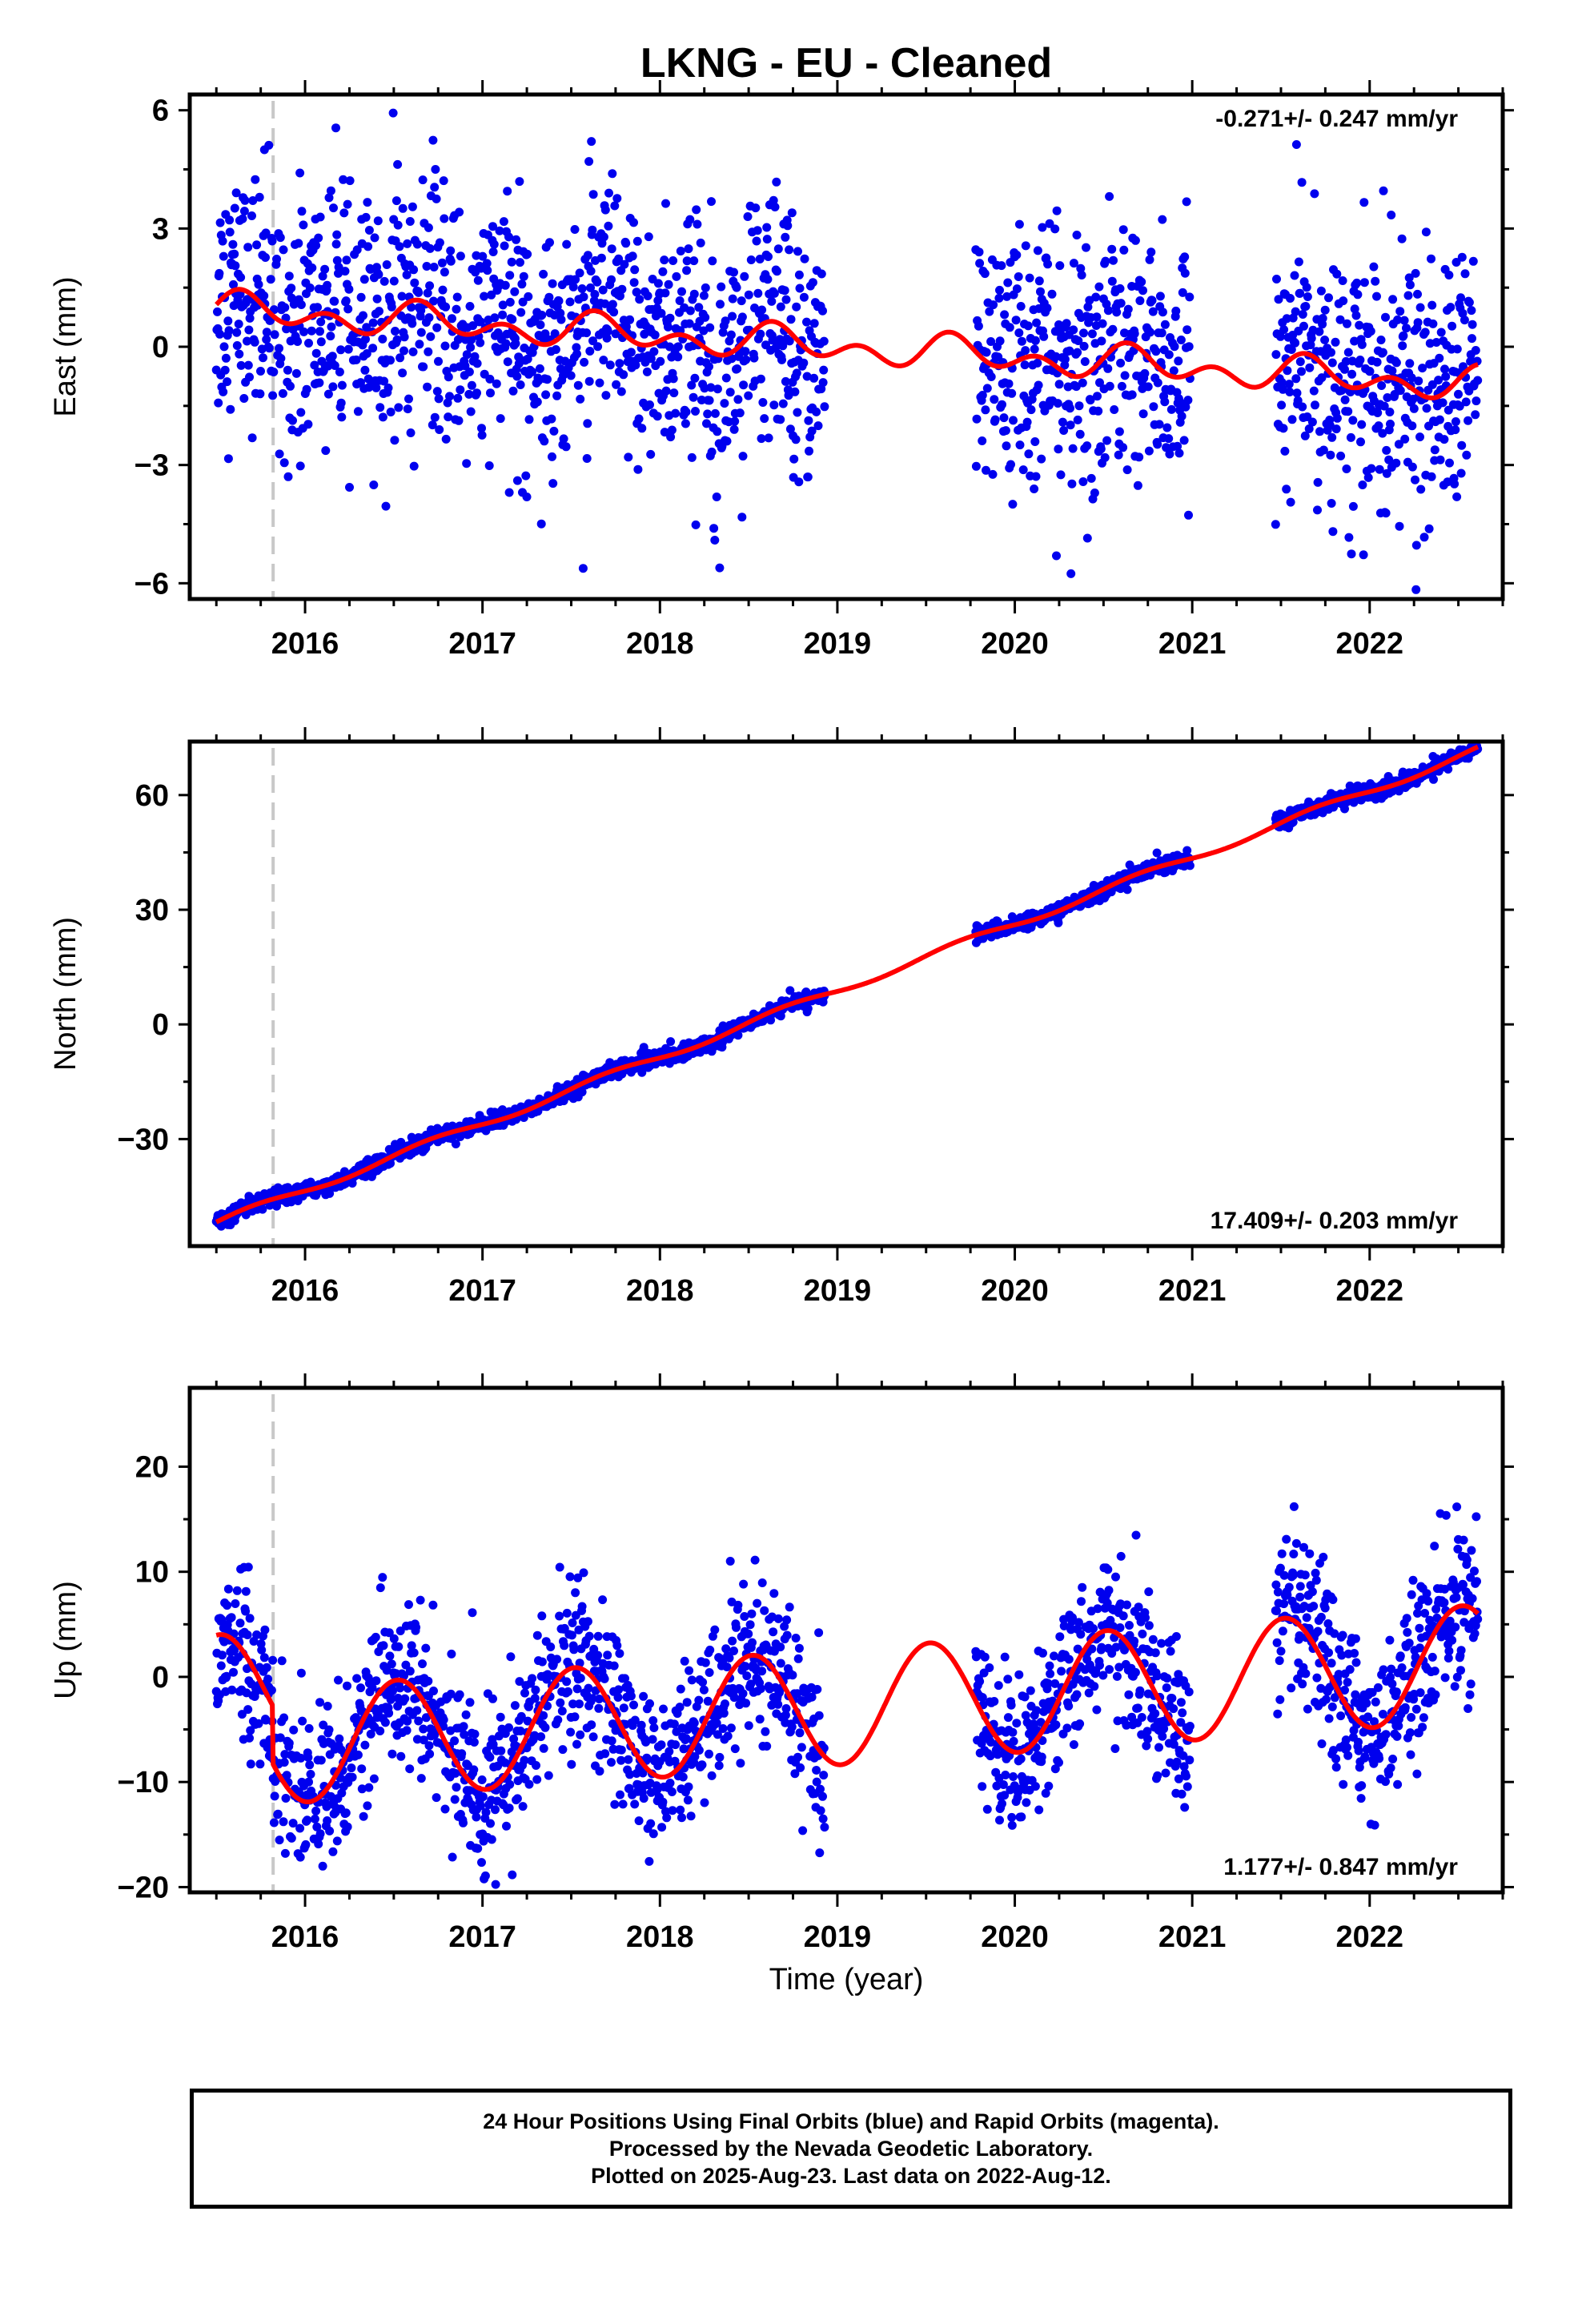  What do you see at coordinates (161, 229) in the screenshot?
I see `y-tick-label: 3` at bounding box center [161, 229].